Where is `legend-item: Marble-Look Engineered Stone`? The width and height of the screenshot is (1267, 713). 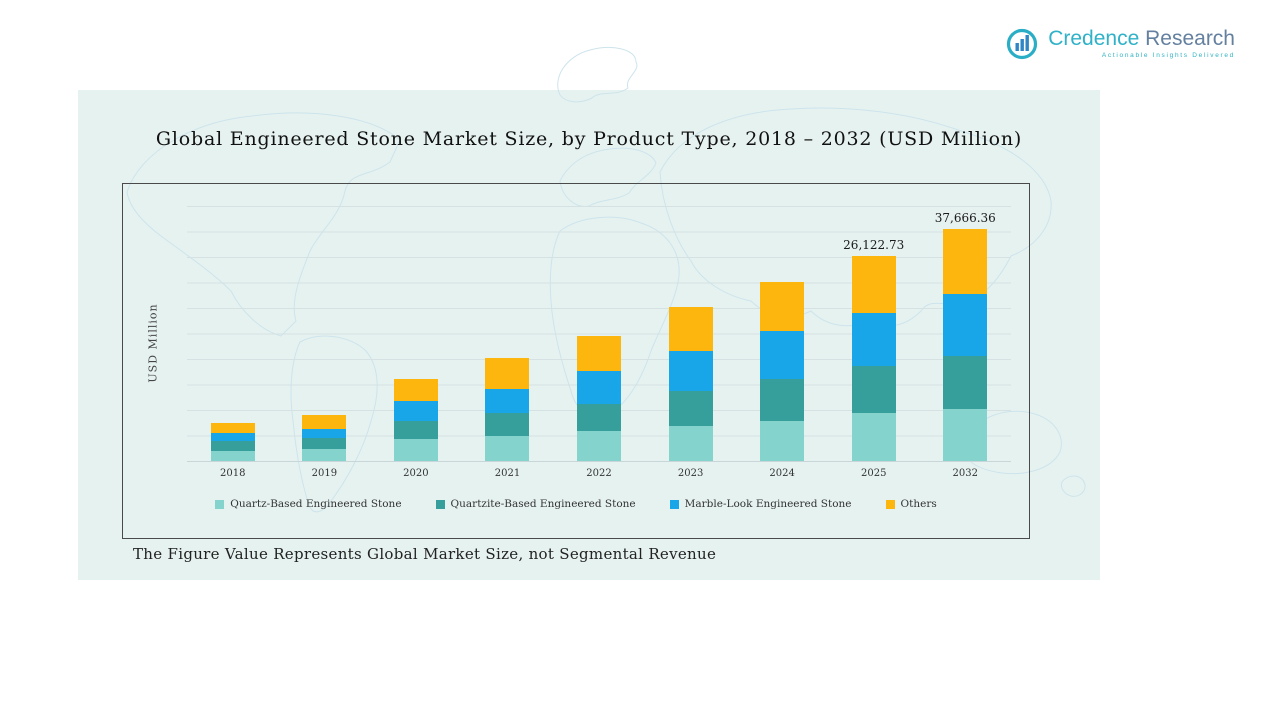 legend-item: Marble-Look Engineered Stone is located at coordinates (760, 504).